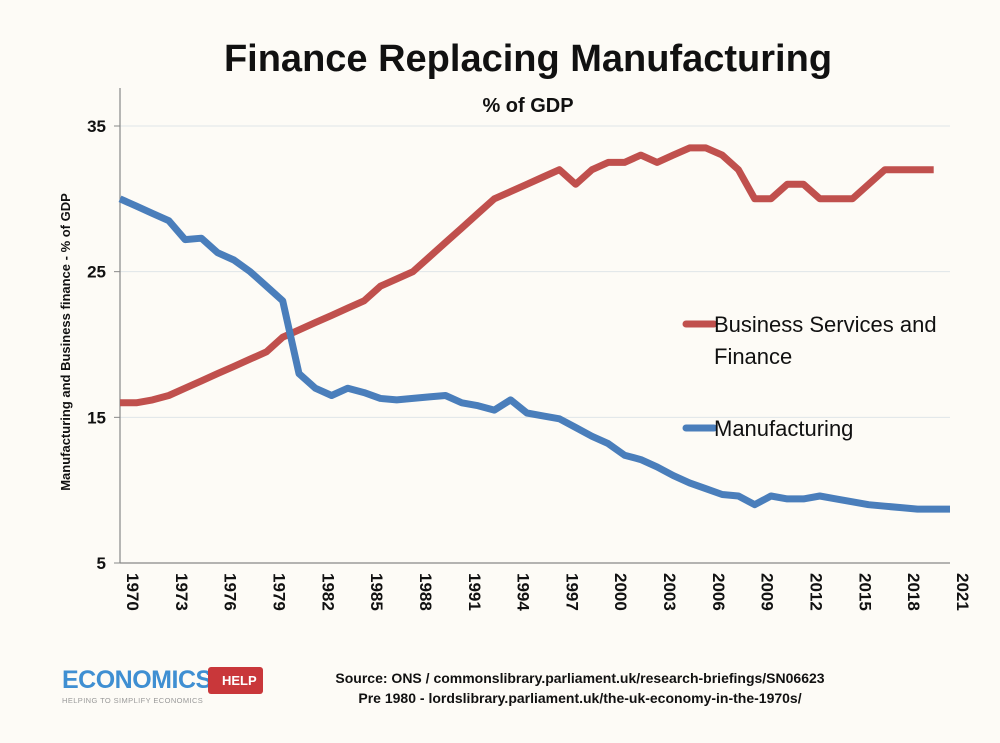  What do you see at coordinates (528, 106) in the screenshot?
I see `chart-subtitle: % of GDP` at bounding box center [528, 106].